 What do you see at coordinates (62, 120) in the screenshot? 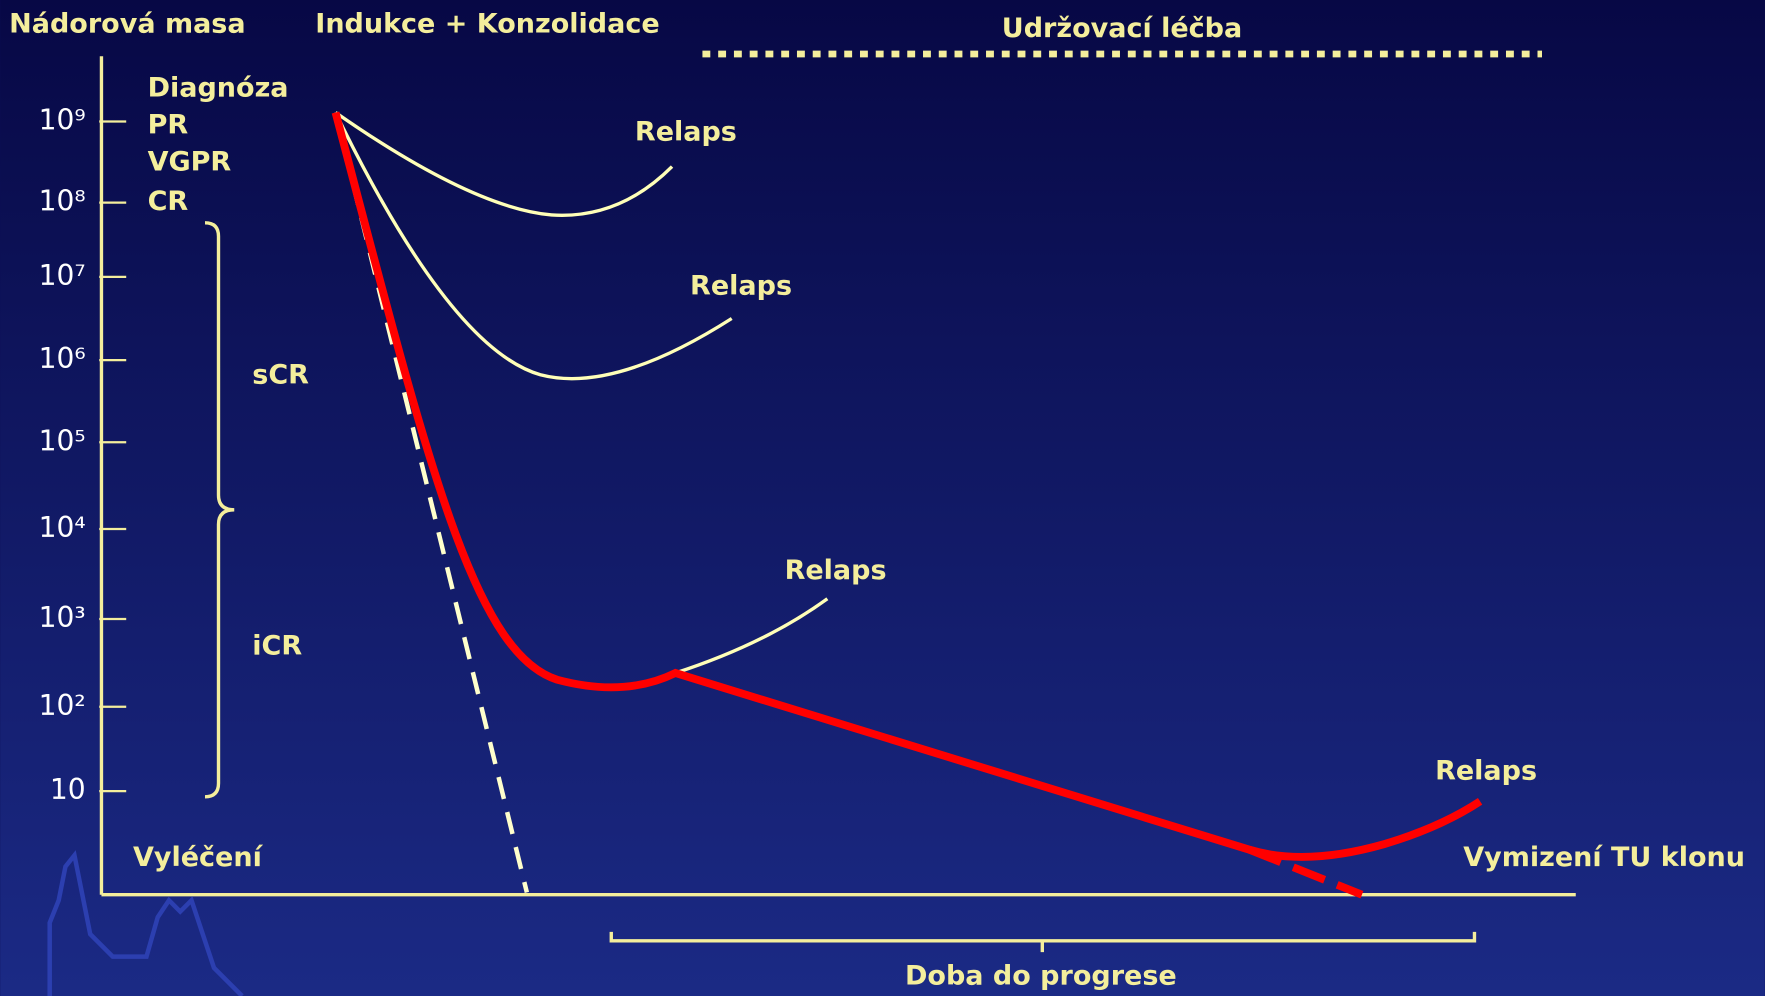
I see `y-tick-label: 10⁹` at bounding box center [62, 120].